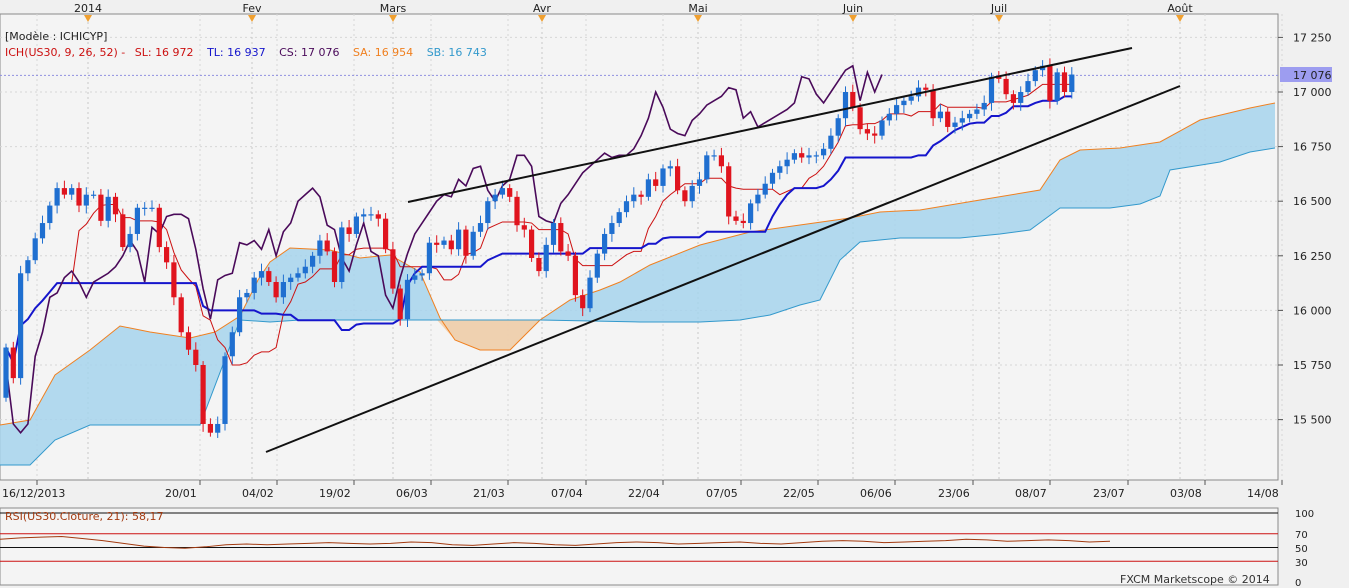 Image resolution: width=1349 pixels, height=588 pixels. I want to click on rsi-level-70: 70, so click(1301, 535).